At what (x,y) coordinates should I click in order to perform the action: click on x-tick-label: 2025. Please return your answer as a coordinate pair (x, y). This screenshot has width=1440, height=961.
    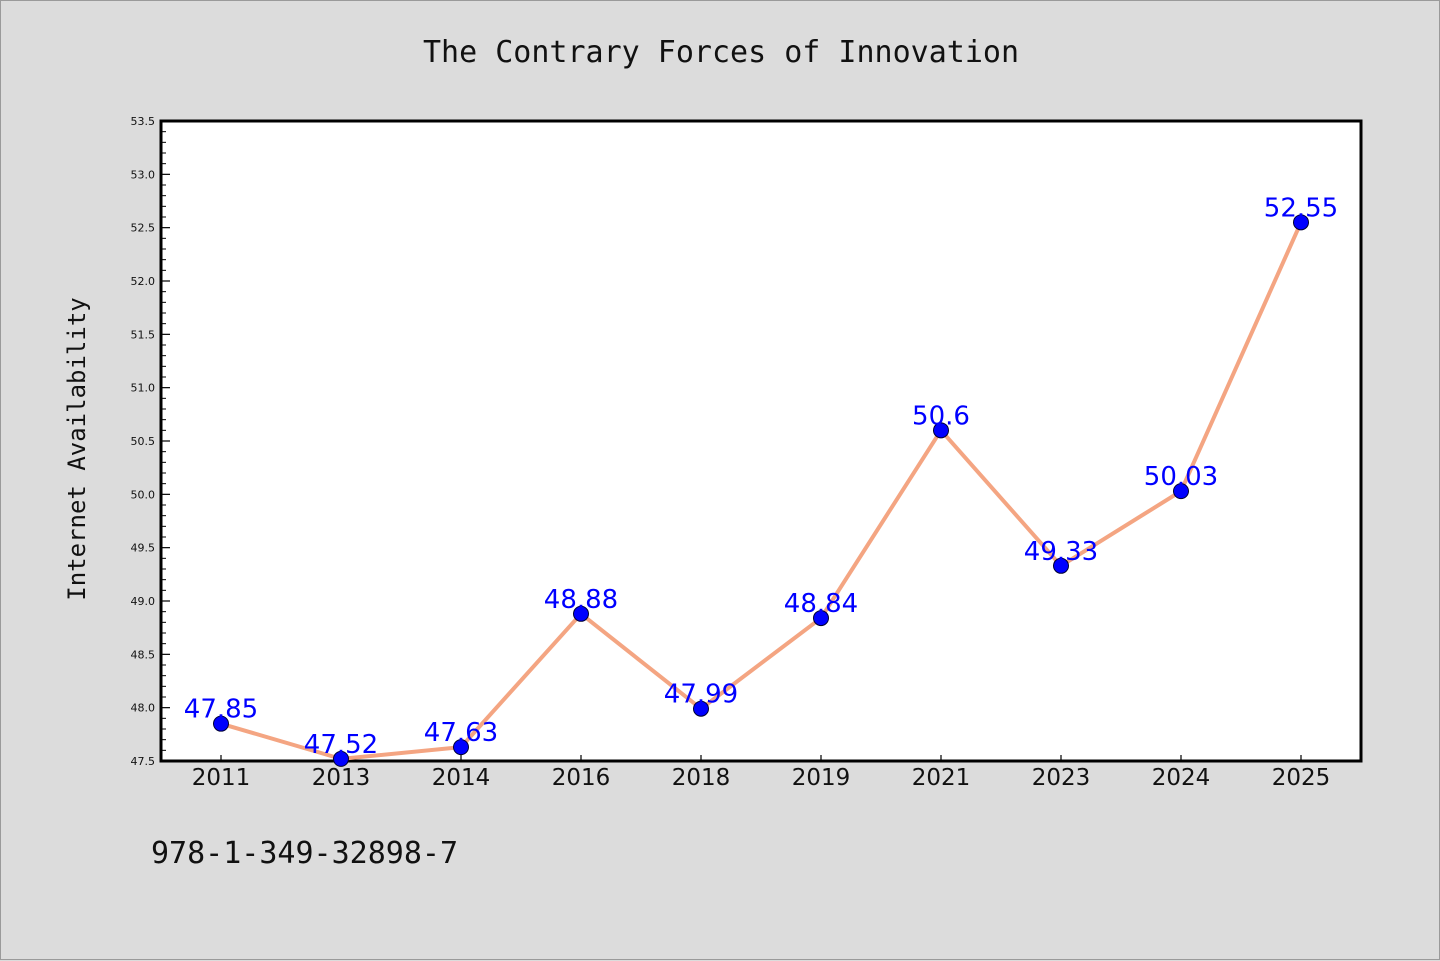
    Looking at the image, I should click on (1301, 778).